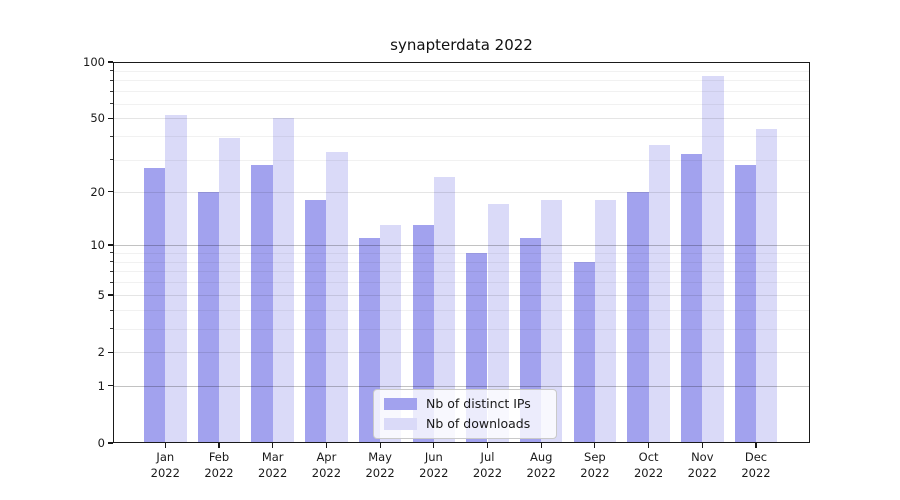 This screenshot has height=500, width=900. I want to click on y-tick-label-20: 20, so click(97, 191).